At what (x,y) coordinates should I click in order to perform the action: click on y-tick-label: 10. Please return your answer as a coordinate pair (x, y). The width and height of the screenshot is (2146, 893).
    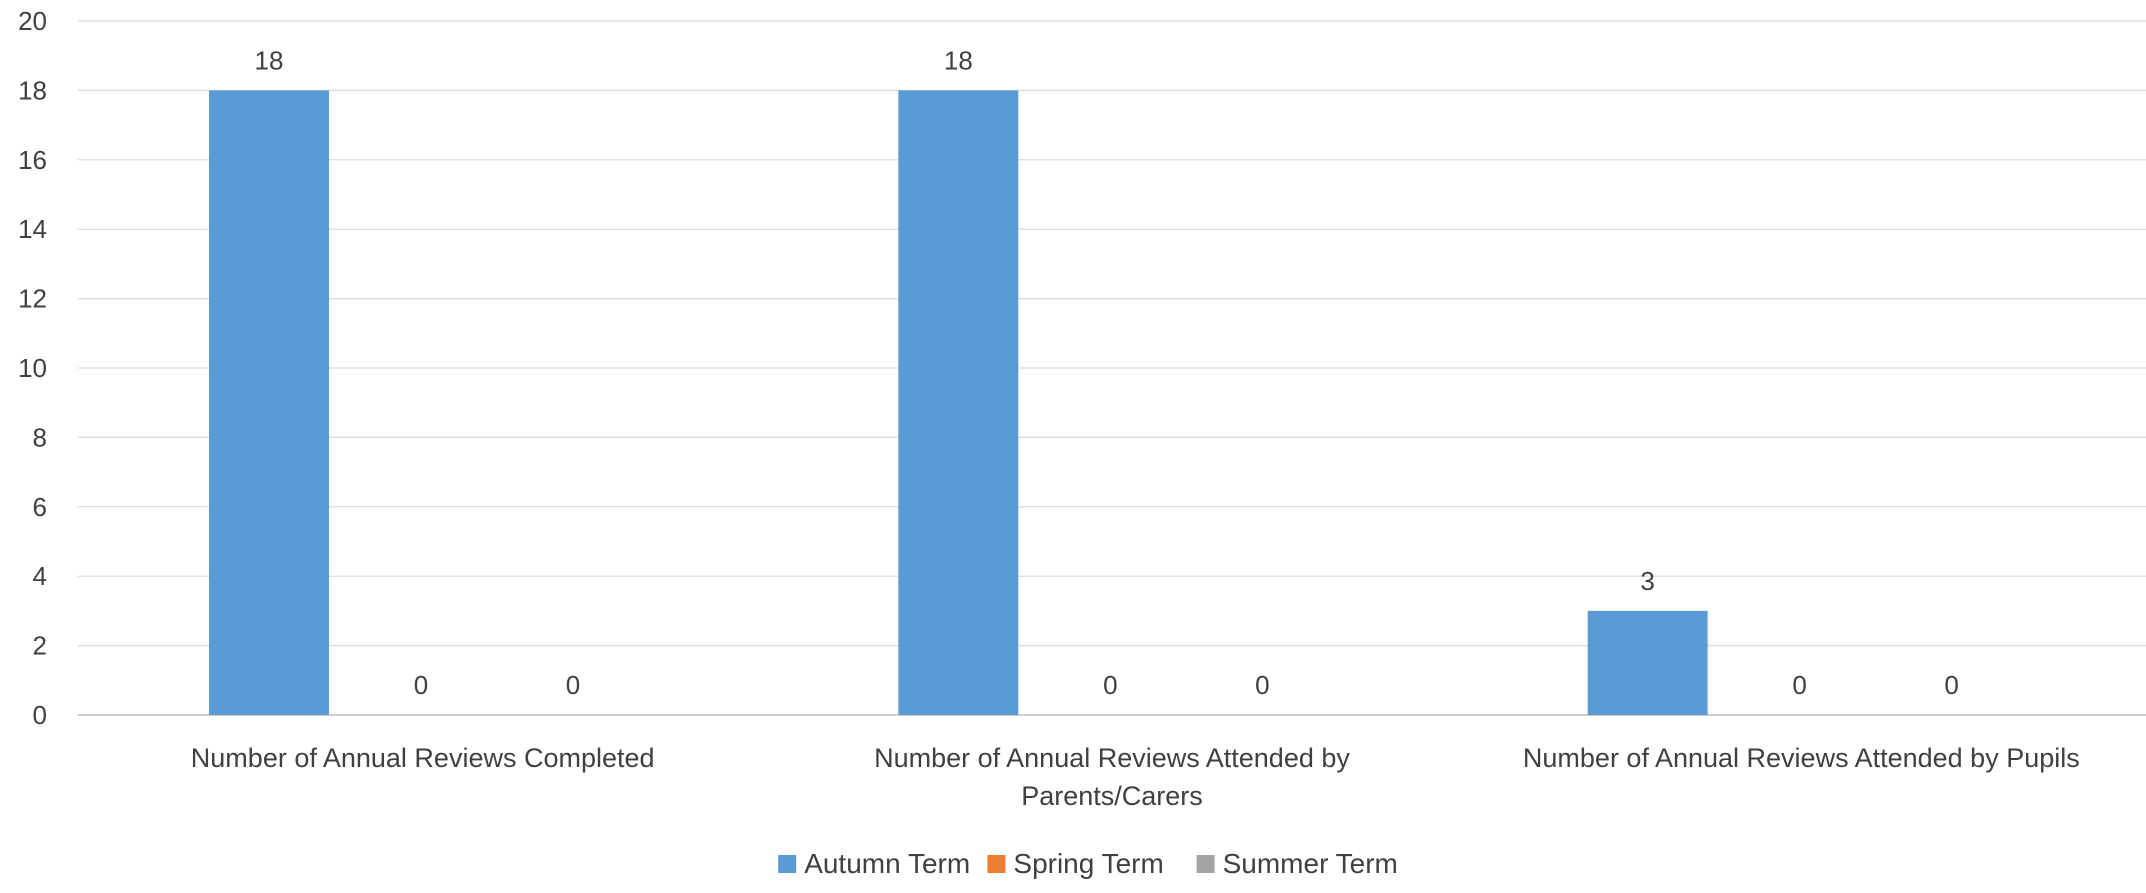
    Looking at the image, I should click on (32, 368).